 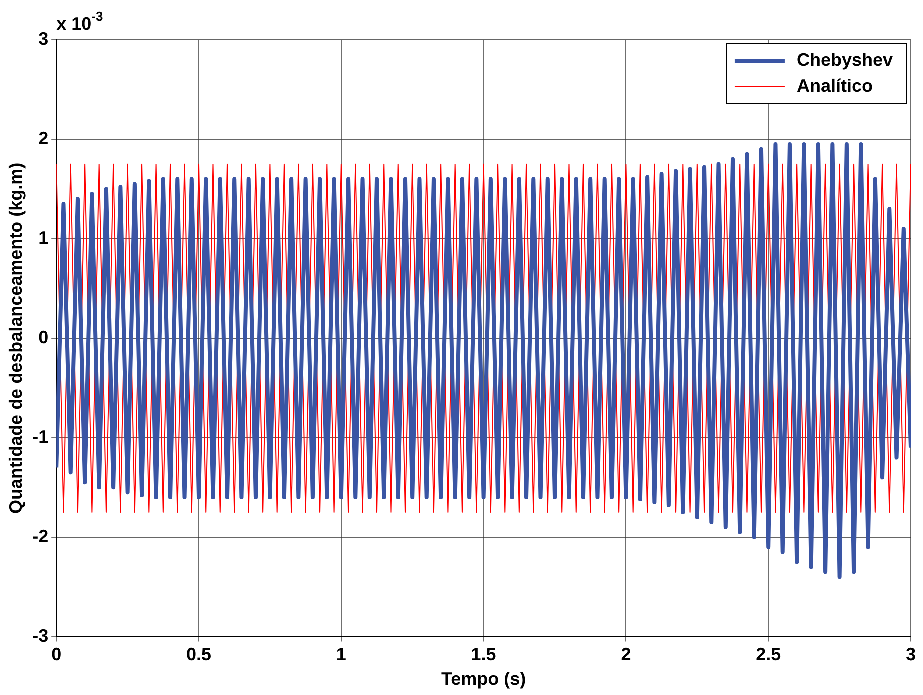 What do you see at coordinates (40, 636) in the screenshot?
I see `y-tick-label: -3` at bounding box center [40, 636].